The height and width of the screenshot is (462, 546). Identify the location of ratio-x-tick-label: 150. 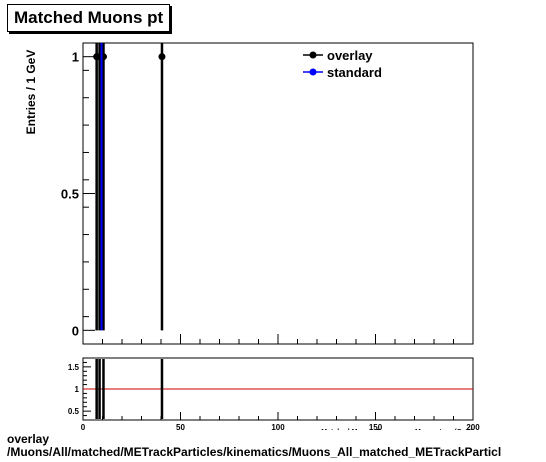
(376, 426).